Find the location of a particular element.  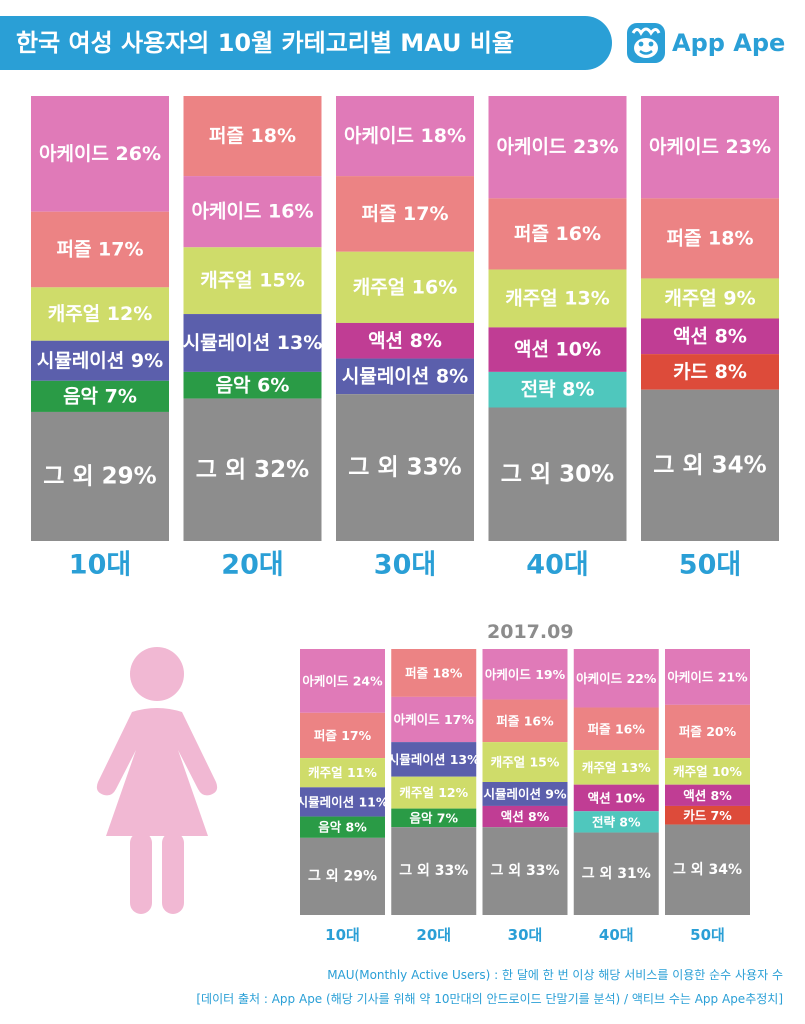

data-label: 액션 10% is located at coordinates (617, 797).